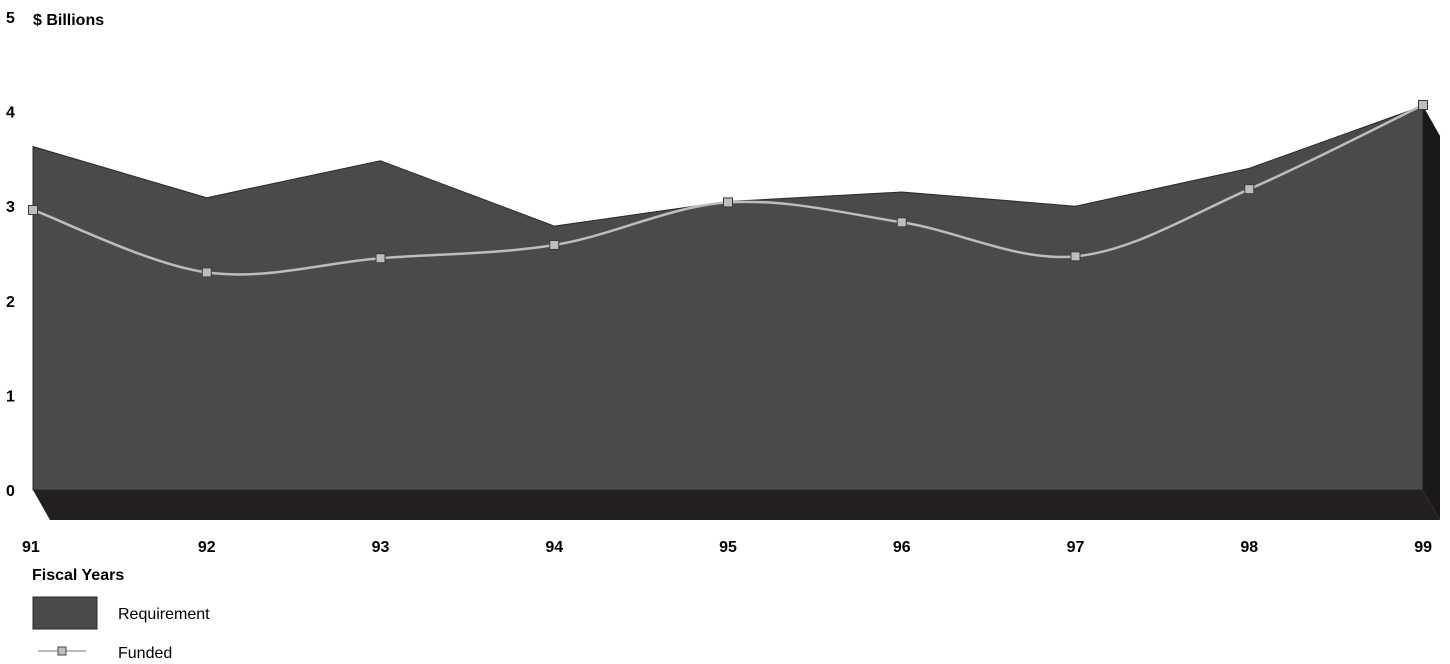 The height and width of the screenshot is (664, 1450). I want to click on legend: Requirement Funded, so click(121, 629).